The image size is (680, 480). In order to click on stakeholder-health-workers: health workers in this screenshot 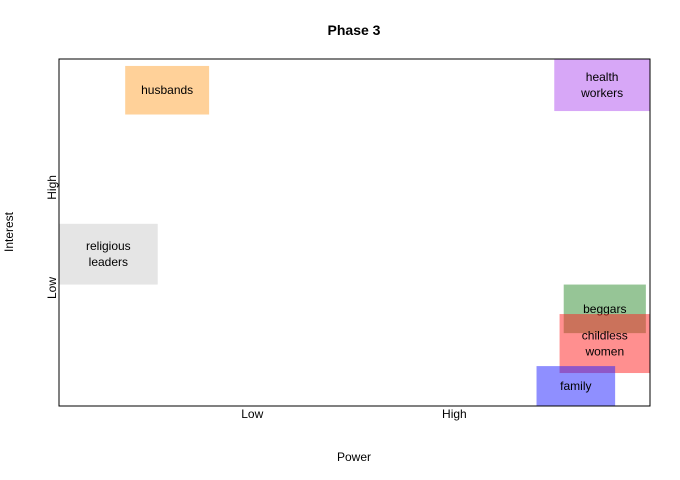, I will do `click(602, 85)`.